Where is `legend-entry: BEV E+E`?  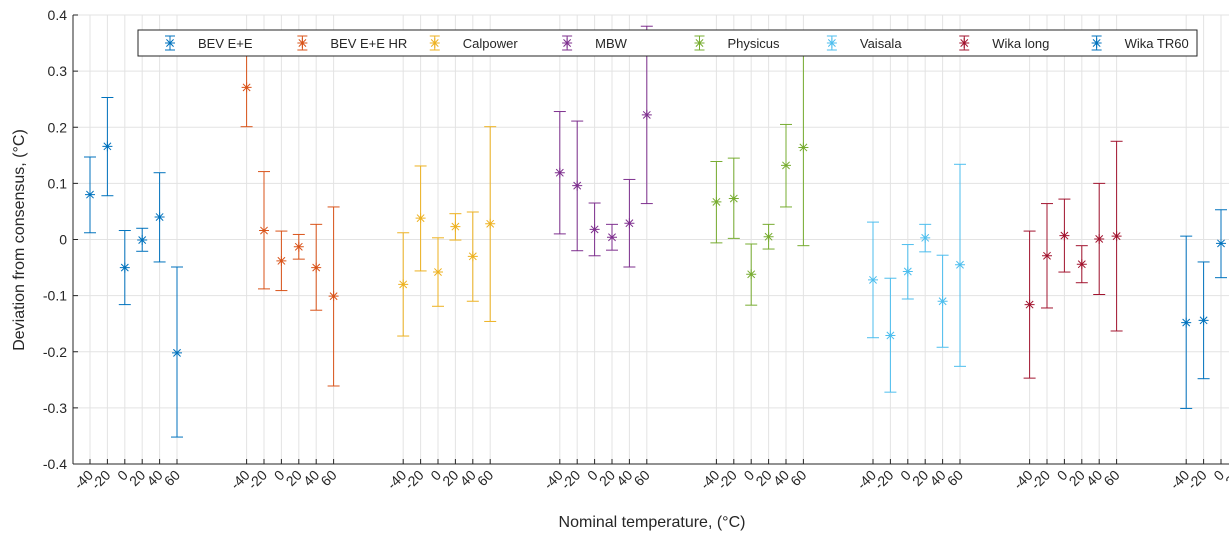 legend-entry: BEV E+E is located at coordinates (209, 43).